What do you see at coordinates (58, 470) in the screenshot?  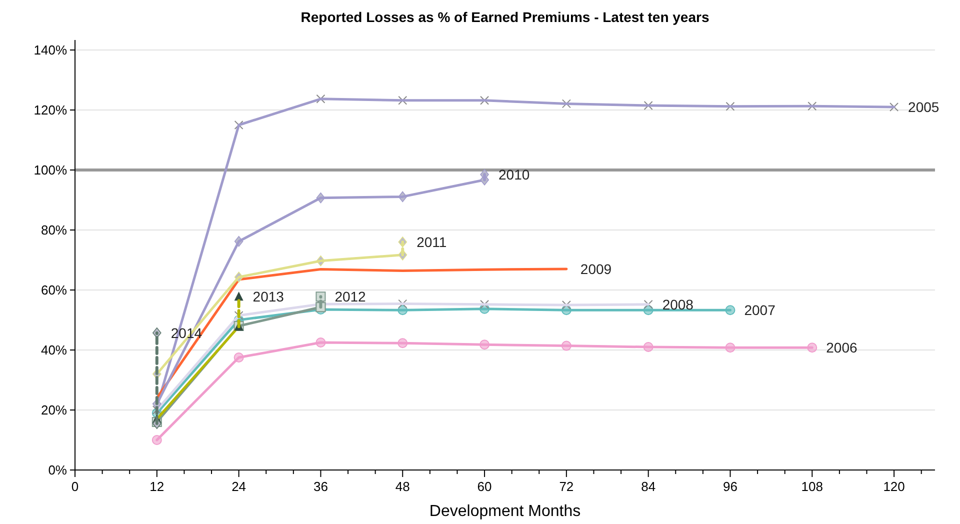 I see `y-tick-label: 0%` at bounding box center [58, 470].